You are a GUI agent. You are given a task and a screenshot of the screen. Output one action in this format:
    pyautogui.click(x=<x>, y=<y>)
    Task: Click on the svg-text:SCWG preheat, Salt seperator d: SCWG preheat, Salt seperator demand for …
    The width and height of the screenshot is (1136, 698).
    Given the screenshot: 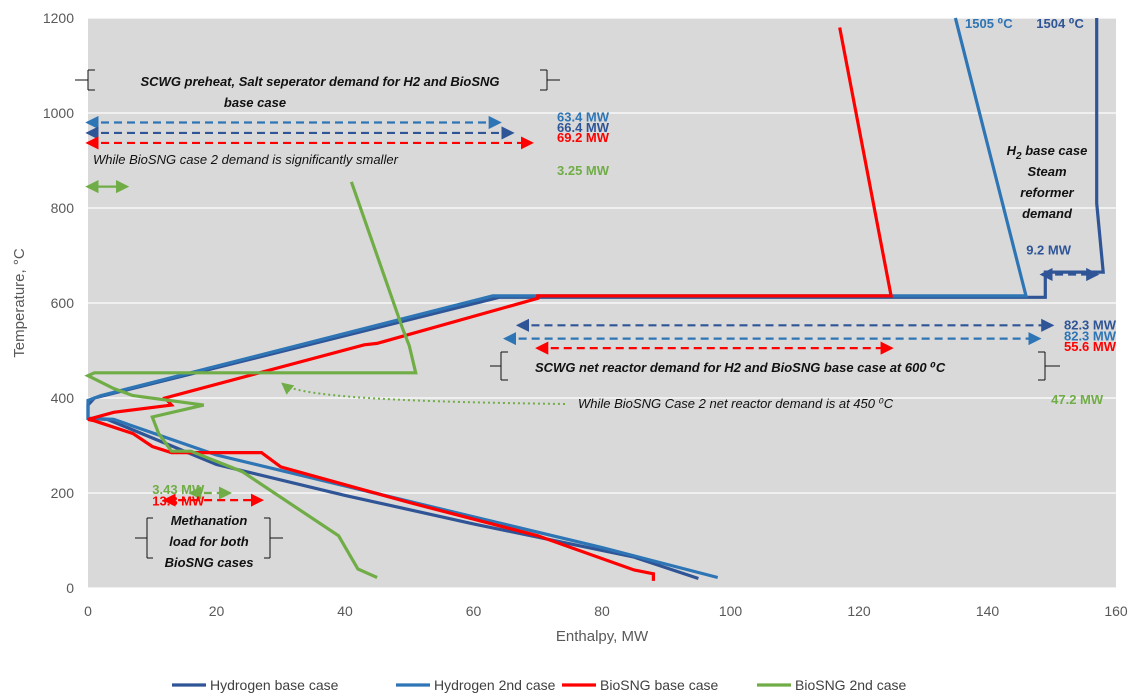 What is the action you would take?
    pyautogui.click(x=319, y=81)
    